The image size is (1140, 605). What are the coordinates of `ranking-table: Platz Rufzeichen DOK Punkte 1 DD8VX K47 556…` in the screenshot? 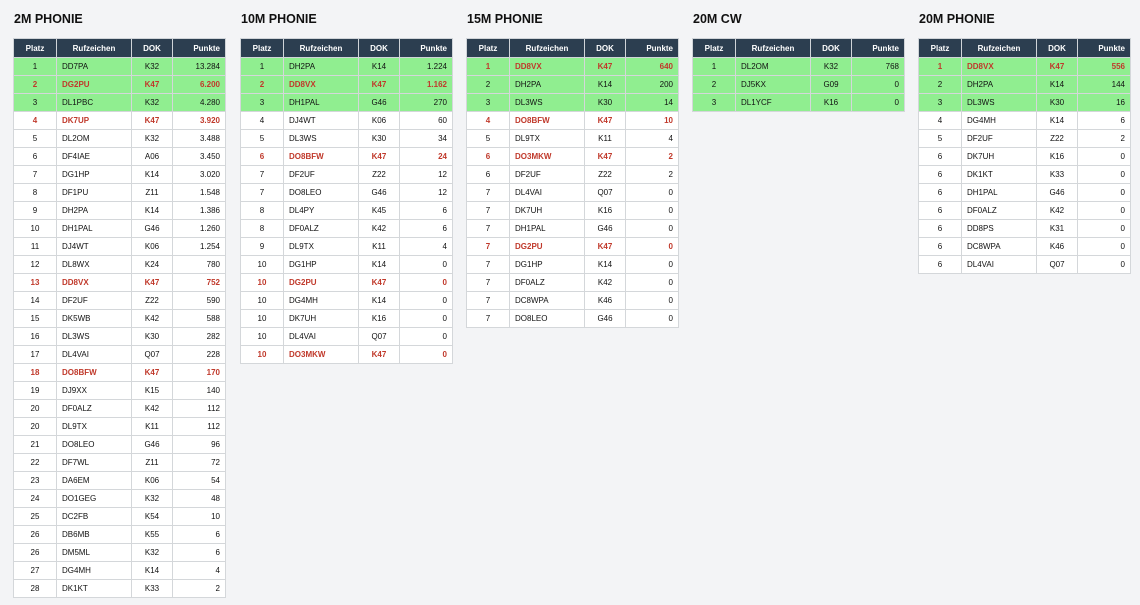 It's located at (1024, 156).